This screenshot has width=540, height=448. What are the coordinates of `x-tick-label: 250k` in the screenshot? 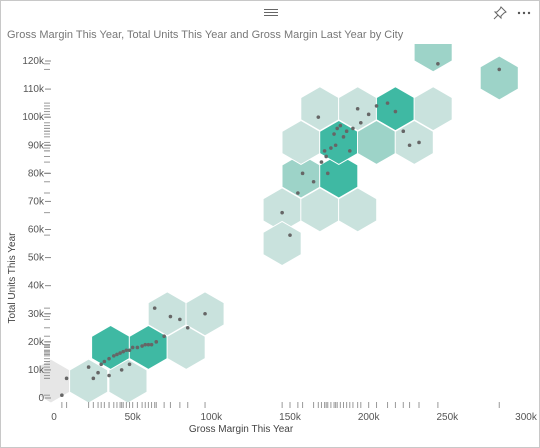 It's located at (447, 417).